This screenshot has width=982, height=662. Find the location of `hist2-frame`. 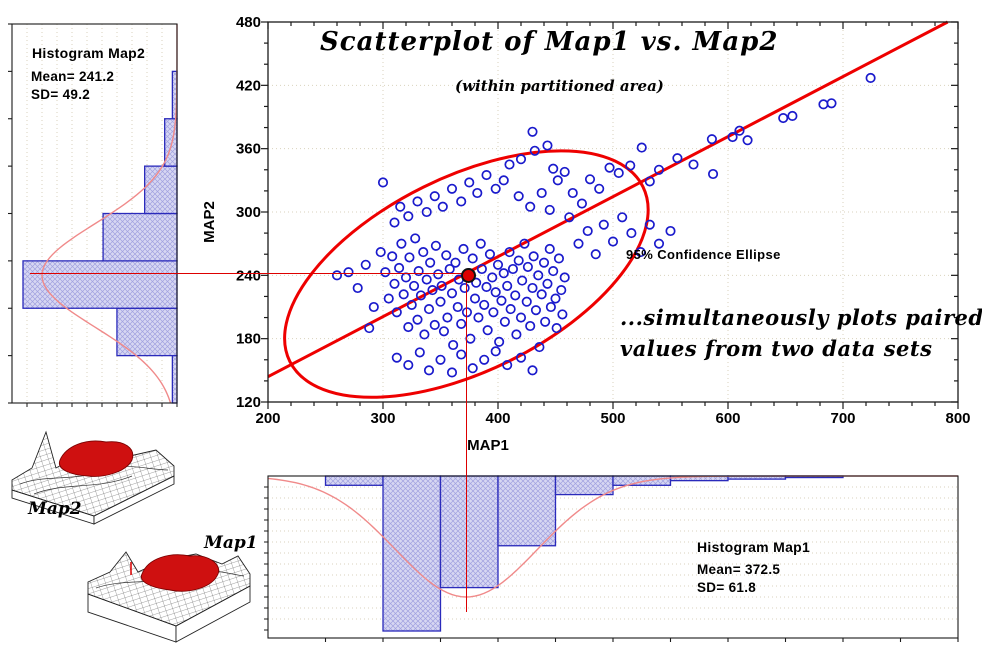

hist2-frame is located at coordinates (93, 215).